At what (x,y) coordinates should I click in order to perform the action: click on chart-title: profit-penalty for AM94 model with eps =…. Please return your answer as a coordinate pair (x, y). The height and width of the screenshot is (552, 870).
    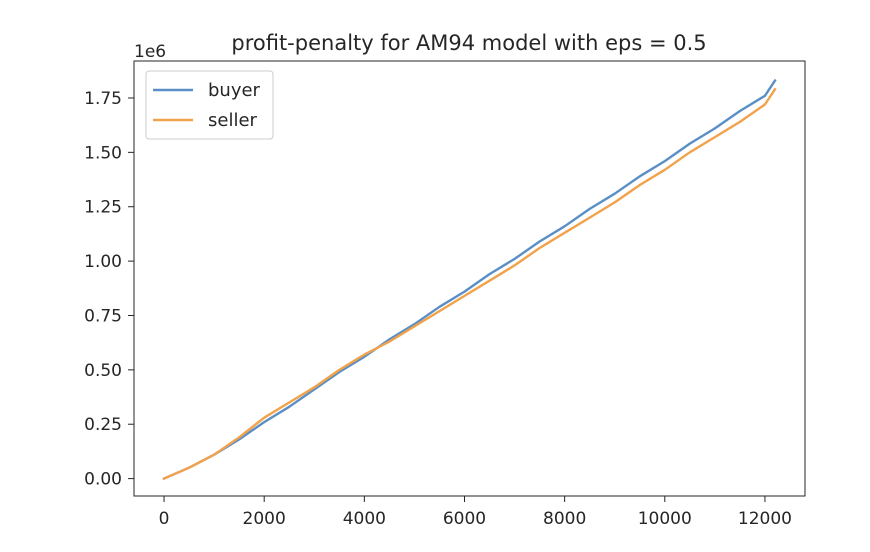
    Looking at the image, I should click on (468, 43).